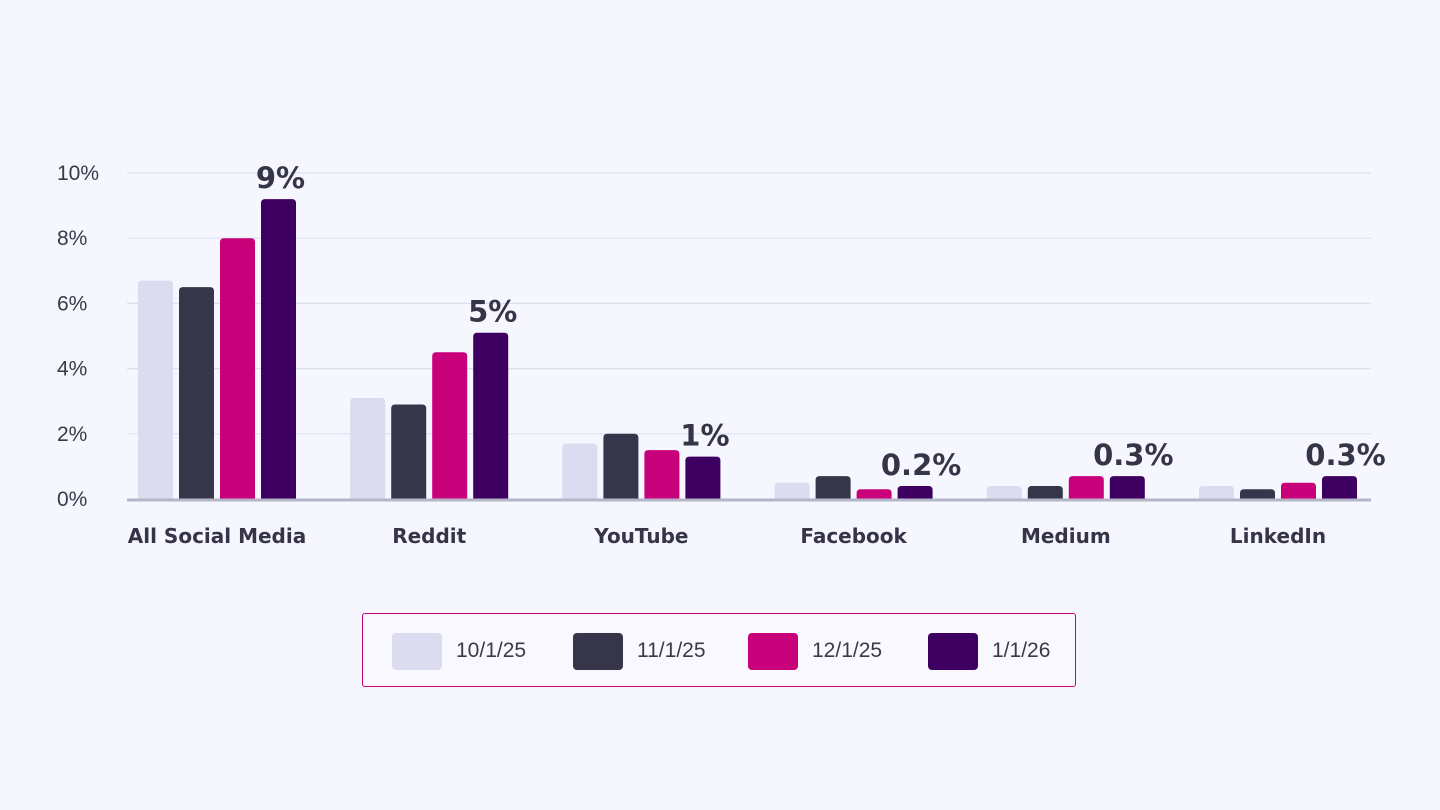 The width and height of the screenshot is (1440, 810). I want to click on data-label-medium: 0.3%, so click(1133, 455).